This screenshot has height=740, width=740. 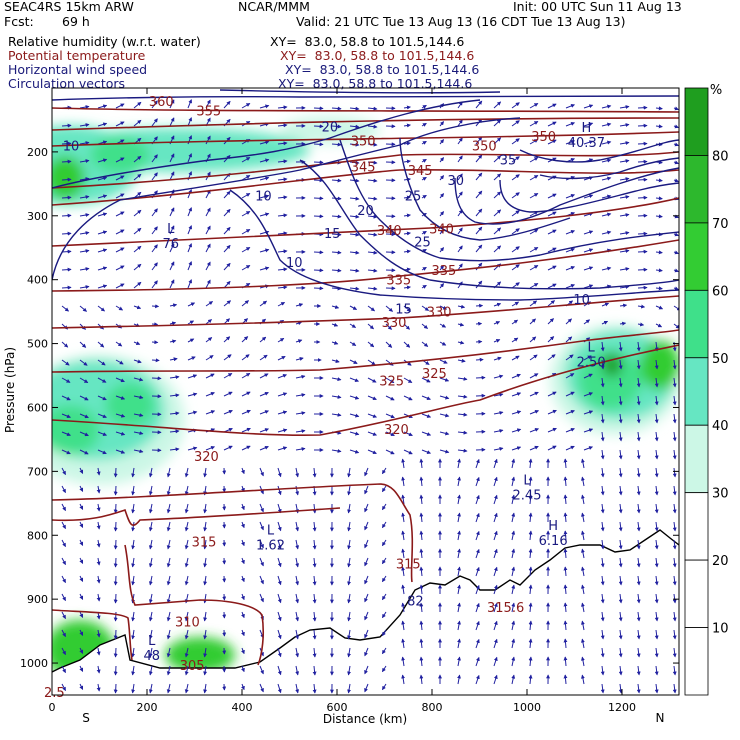 What do you see at coordinates (599, 151) in the screenshot?
I see `wind-contour` at bounding box center [599, 151].